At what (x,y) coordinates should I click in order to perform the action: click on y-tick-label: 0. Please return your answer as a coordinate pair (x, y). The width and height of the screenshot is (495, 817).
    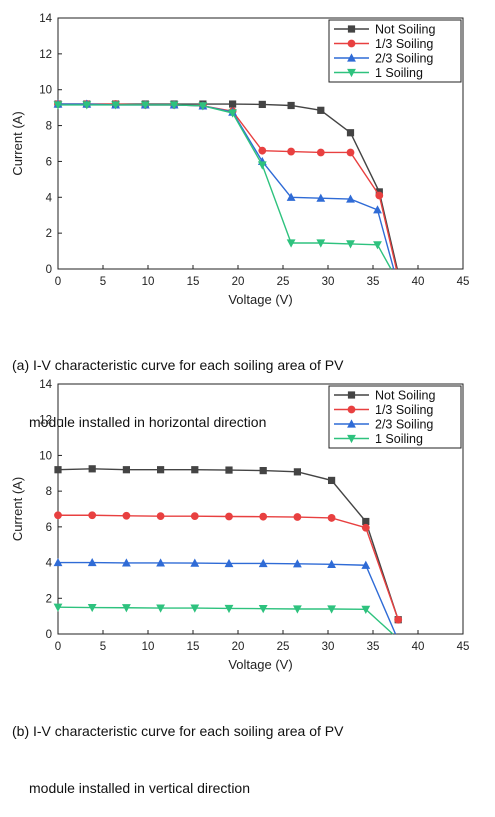
    Looking at the image, I should click on (49, 270).